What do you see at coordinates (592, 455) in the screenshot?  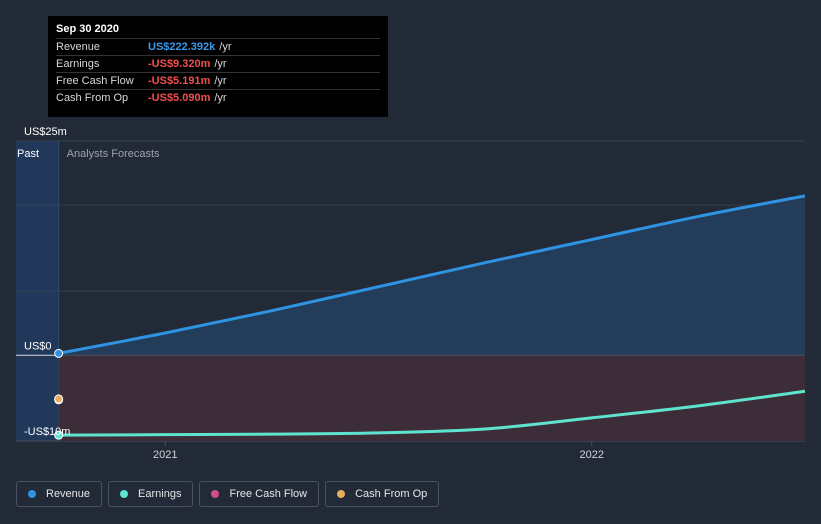 I see `x-tick-label: 2022` at bounding box center [592, 455].